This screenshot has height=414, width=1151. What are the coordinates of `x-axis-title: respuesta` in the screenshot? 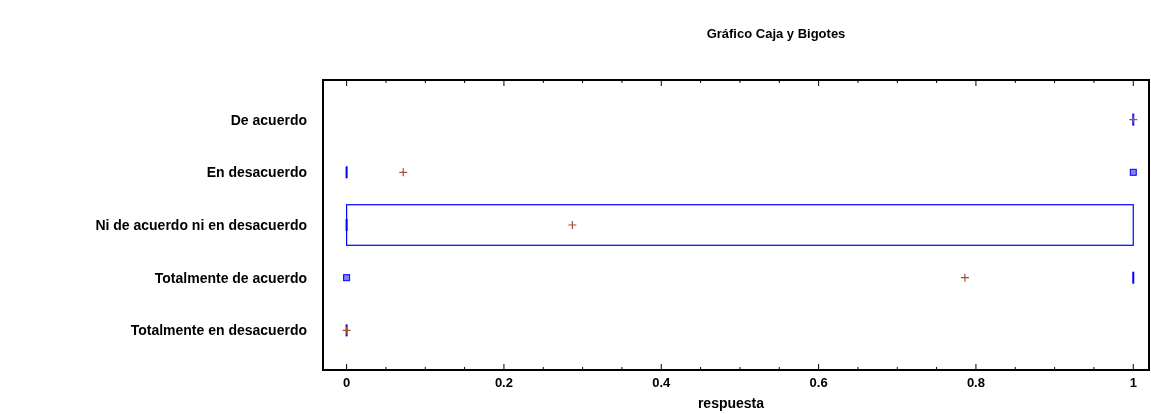 It's located at (731, 403).